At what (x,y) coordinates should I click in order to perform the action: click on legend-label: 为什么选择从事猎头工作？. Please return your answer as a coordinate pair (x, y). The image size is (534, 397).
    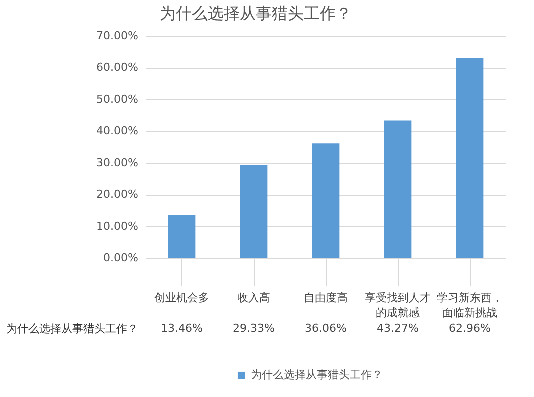
    Looking at the image, I should click on (317, 375).